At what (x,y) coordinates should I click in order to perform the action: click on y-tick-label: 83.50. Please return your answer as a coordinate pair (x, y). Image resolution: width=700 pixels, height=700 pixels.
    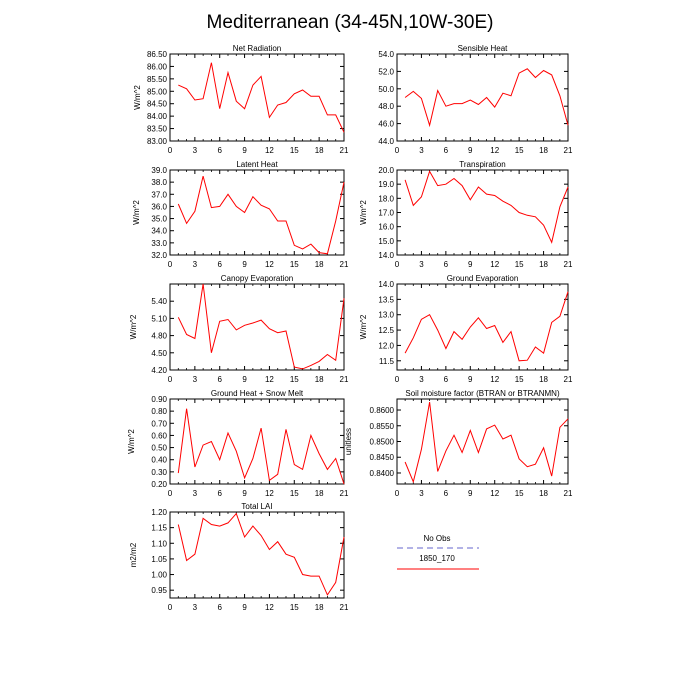
    Looking at the image, I should click on (157, 129).